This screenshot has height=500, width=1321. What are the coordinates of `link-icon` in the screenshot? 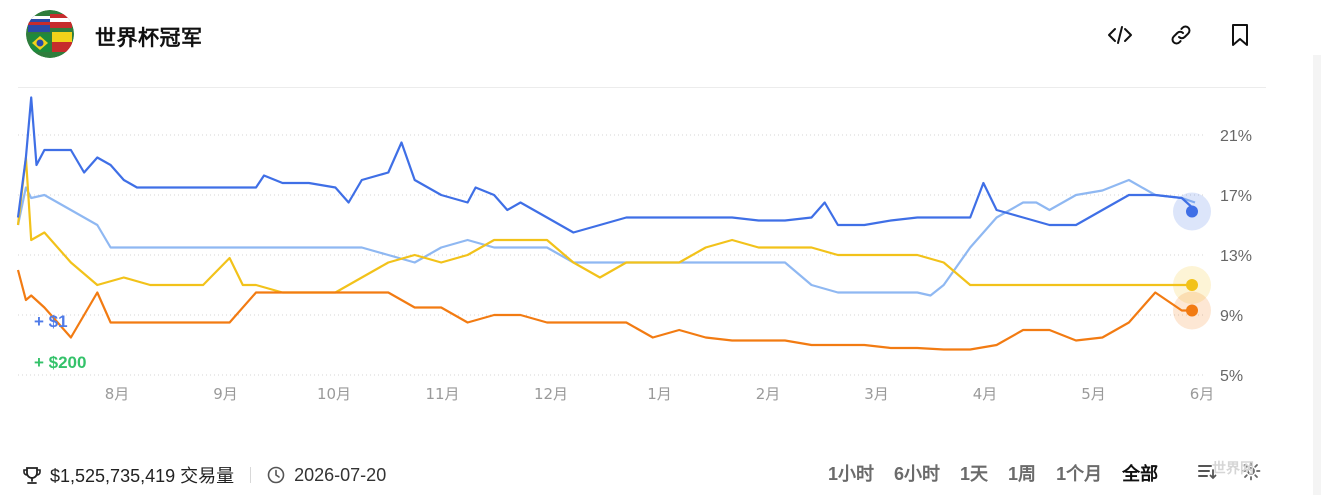 It's located at (1181, 35).